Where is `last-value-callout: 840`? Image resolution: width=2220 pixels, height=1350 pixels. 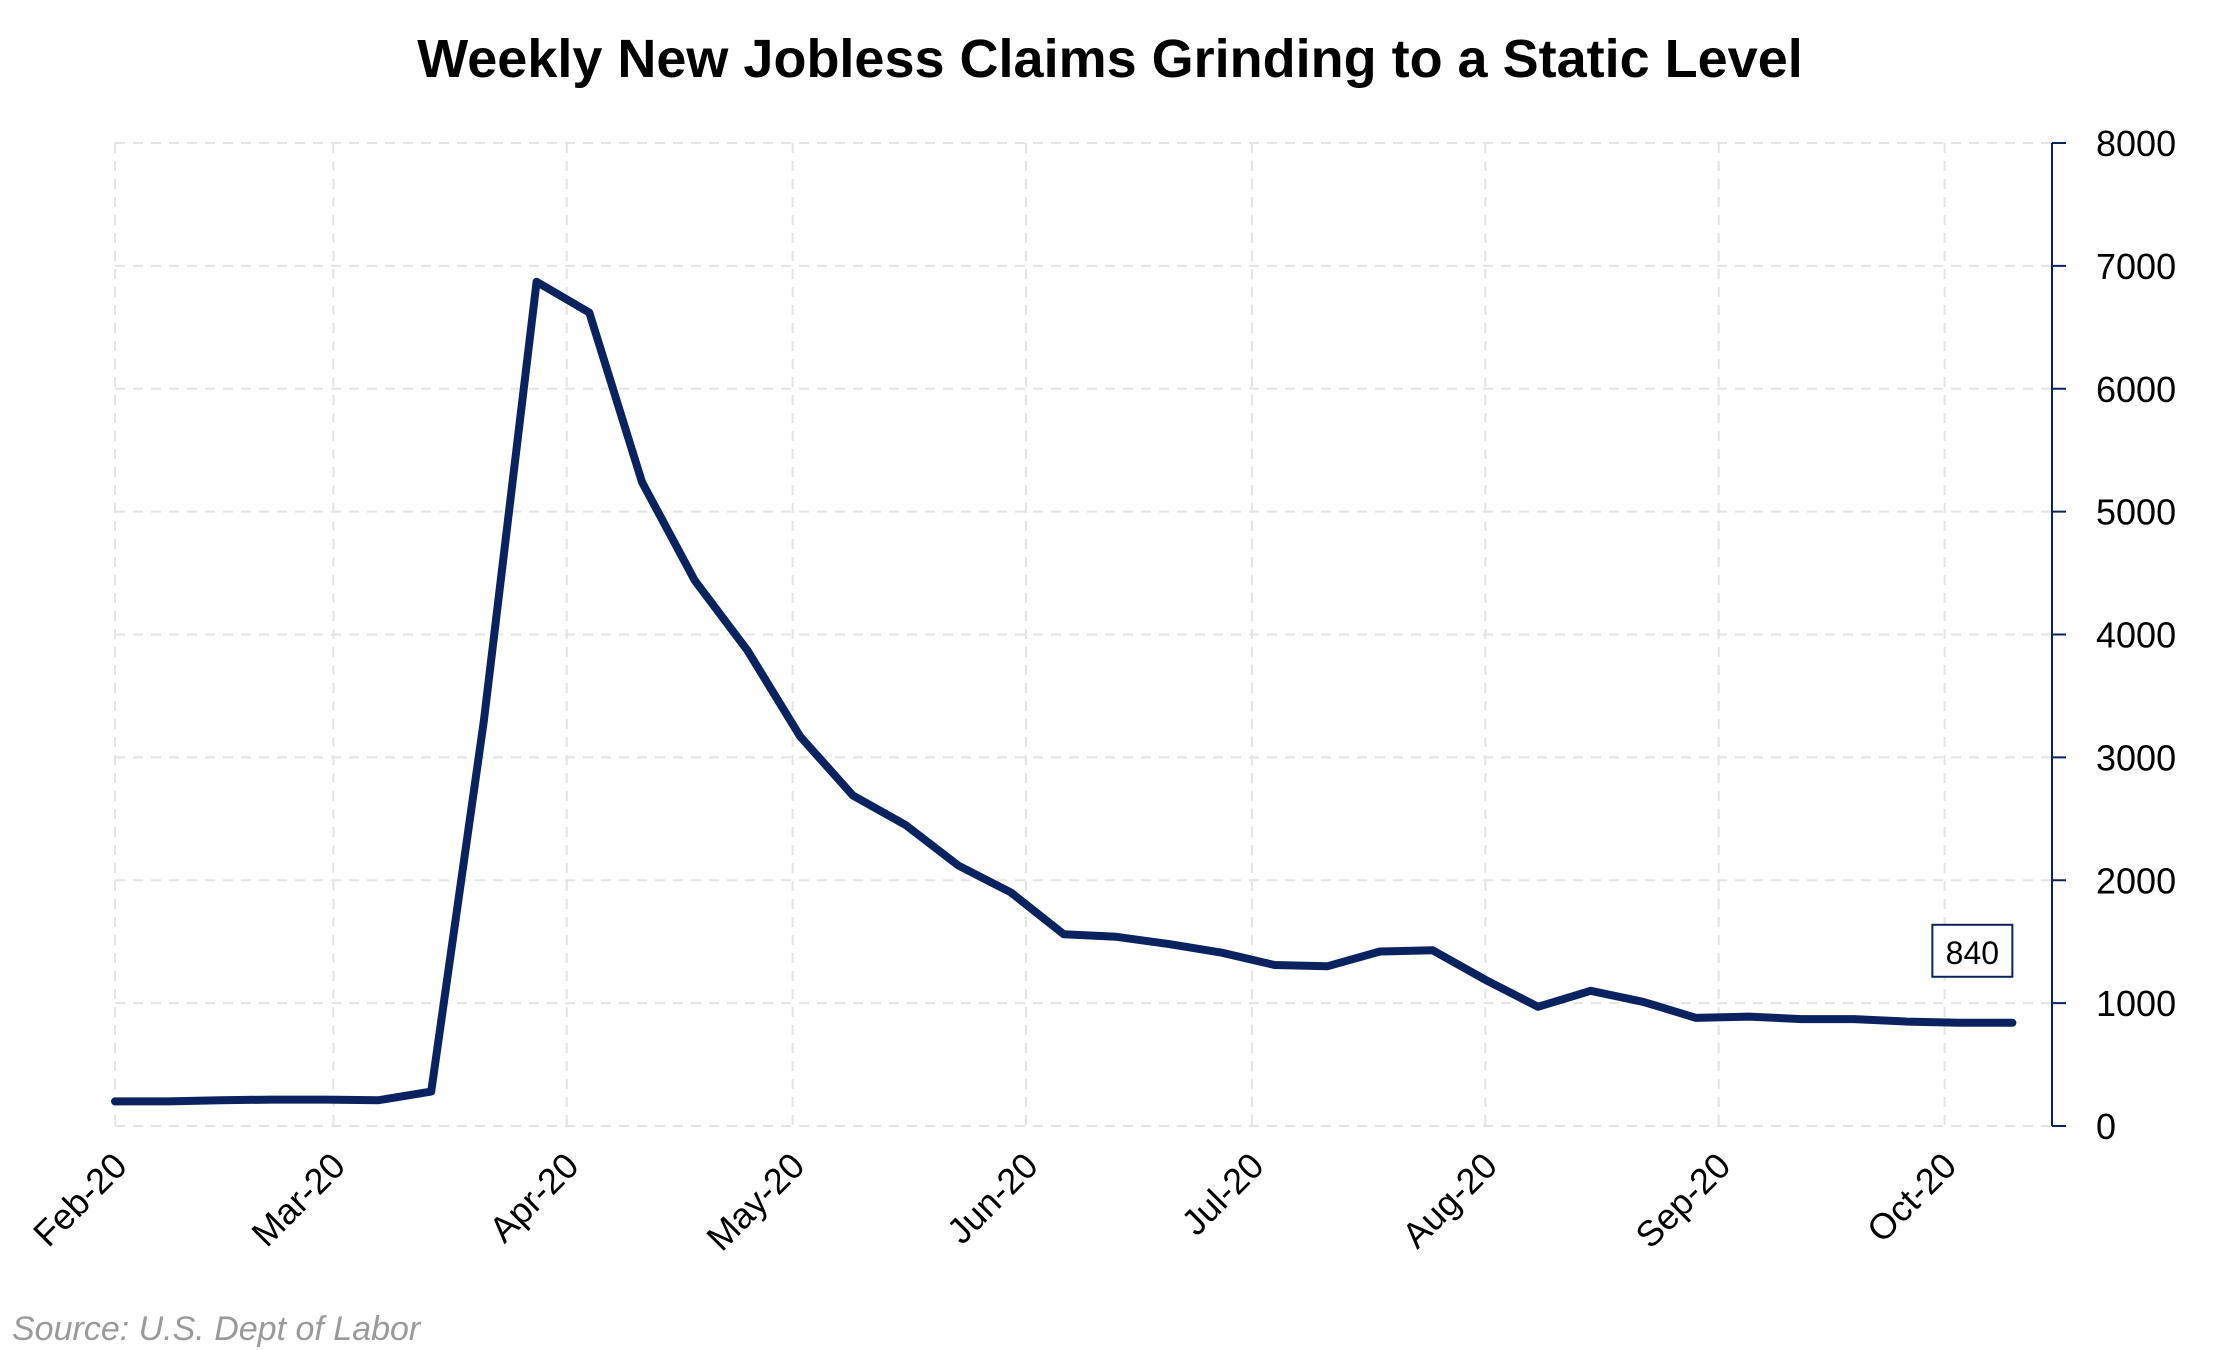
last-value-callout: 840 is located at coordinates (1972, 950).